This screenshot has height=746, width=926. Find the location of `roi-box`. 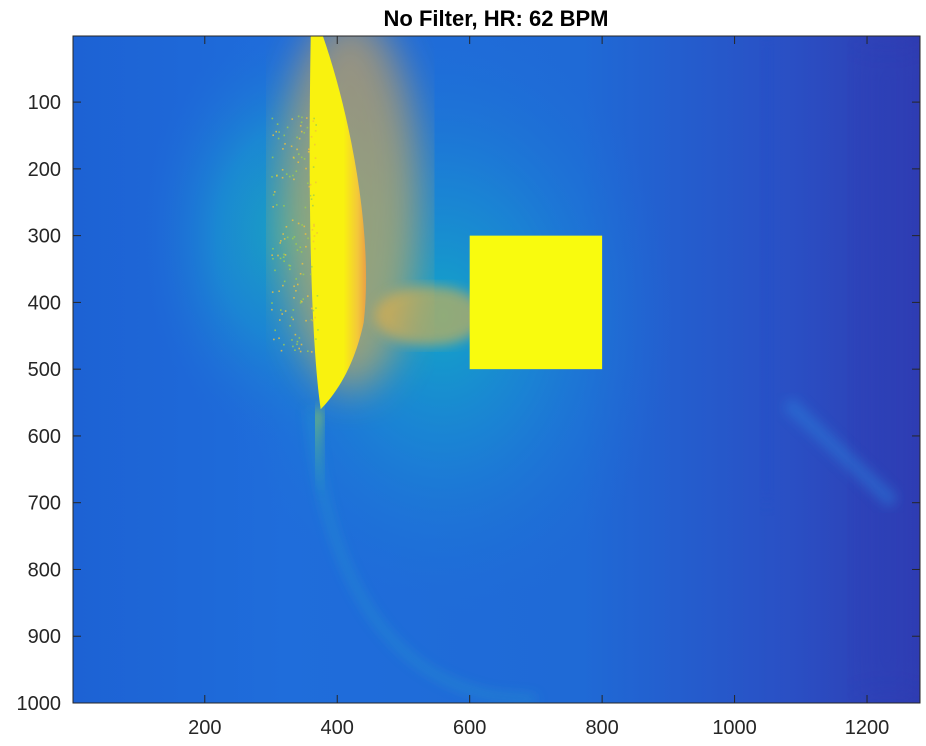

roi-box is located at coordinates (536, 303).